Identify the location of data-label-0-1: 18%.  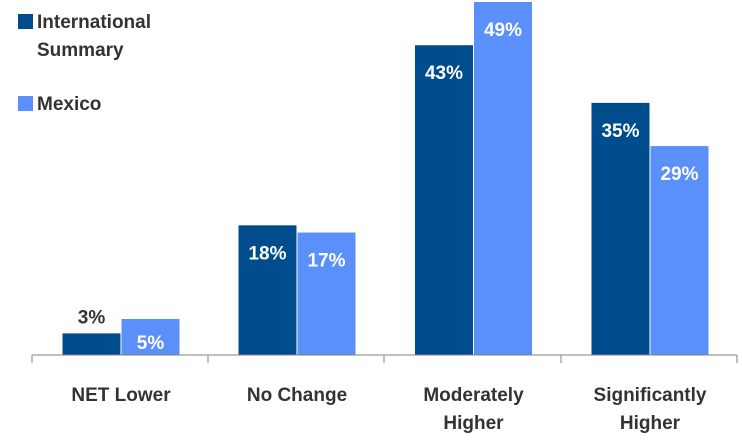
(267, 253).